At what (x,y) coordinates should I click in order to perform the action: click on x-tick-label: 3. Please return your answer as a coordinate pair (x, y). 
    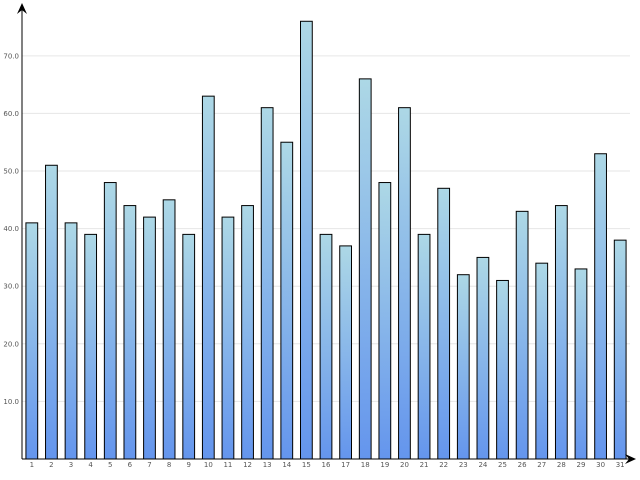
    Looking at the image, I should click on (71, 465).